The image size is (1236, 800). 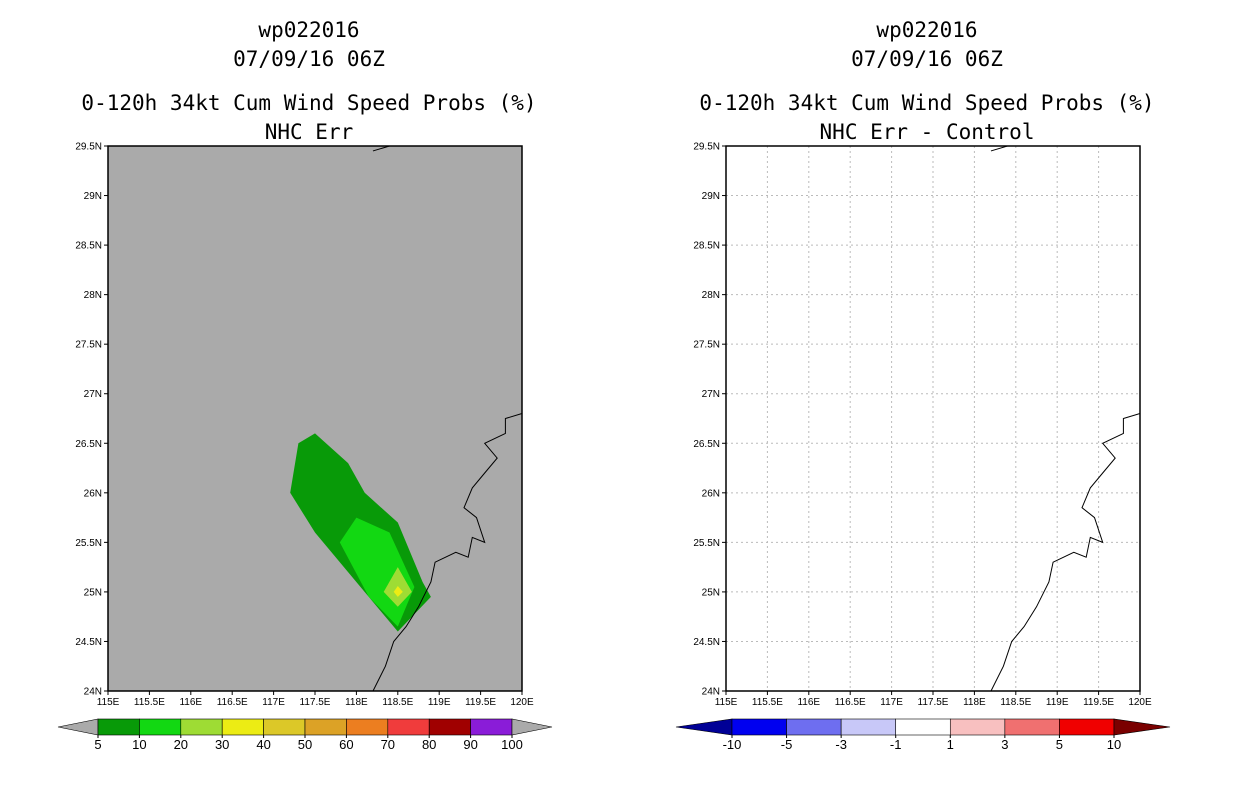 I want to click on colorbar-label: 1, so click(x=950, y=744).